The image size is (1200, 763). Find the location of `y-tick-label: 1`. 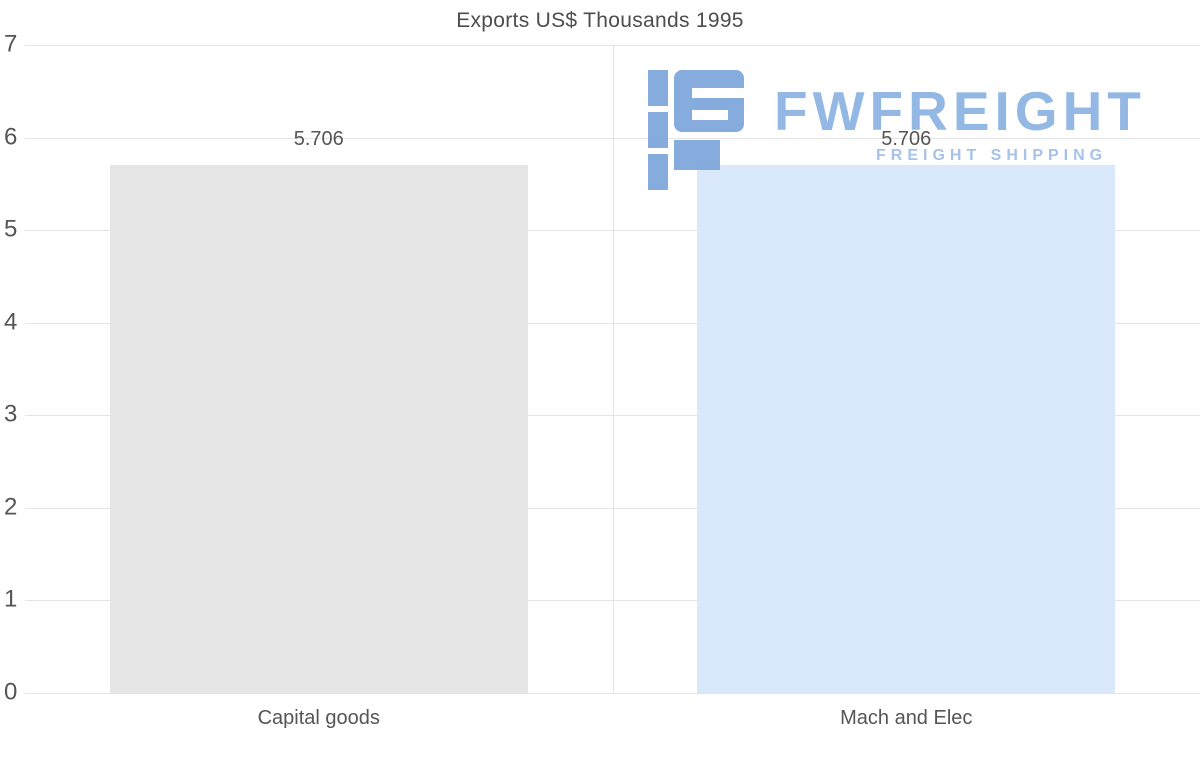

y-tick-label: 1 is located at coordinates (11, 599).